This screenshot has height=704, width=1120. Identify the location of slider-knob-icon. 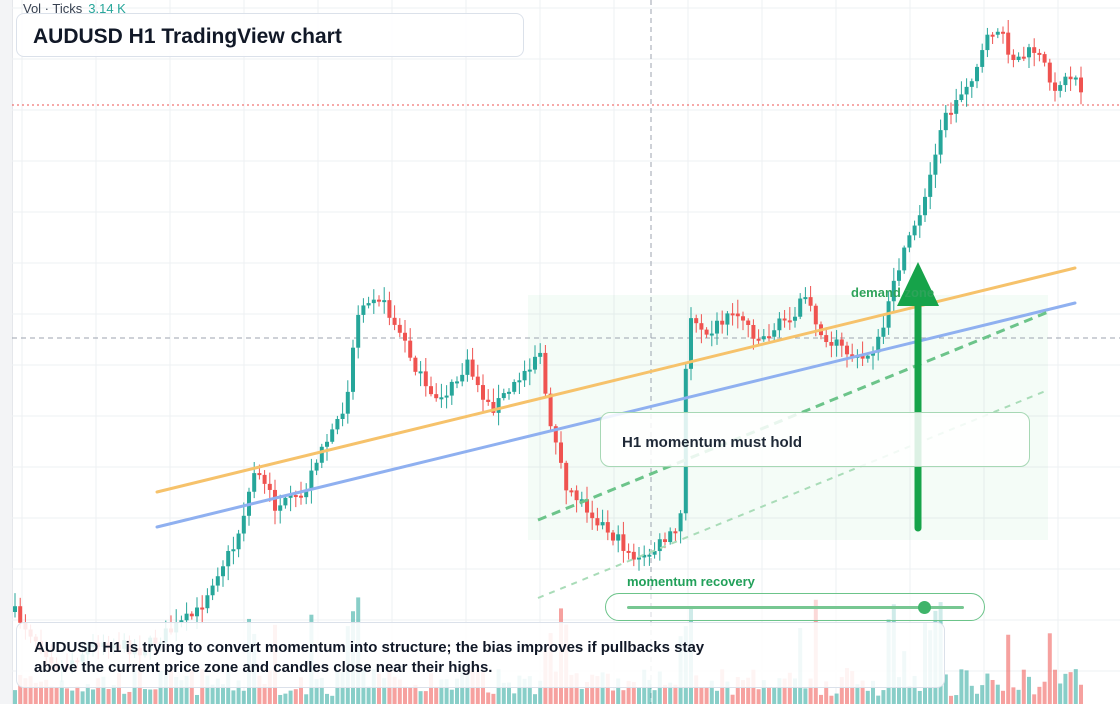
(924, 607).